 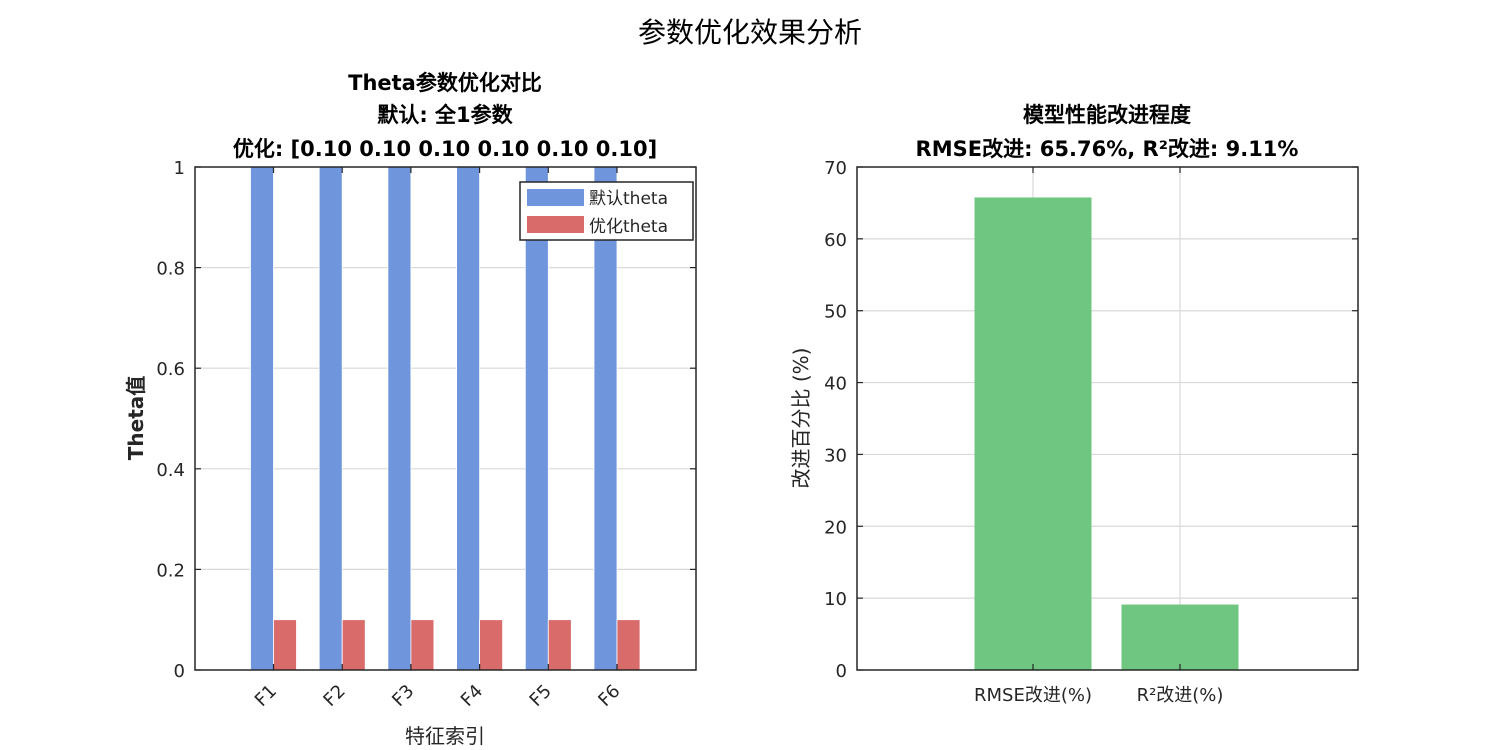 I want to click on x-tick-label: RMSE改进(%), so click(x=1033, y=695).